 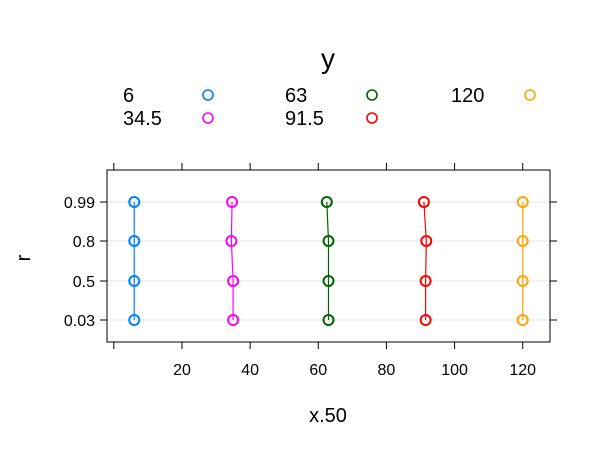 What do you see at coordinates (467, 96) in the screenshot?
I see `legend-label: 120` at bounding box center [467, 96].